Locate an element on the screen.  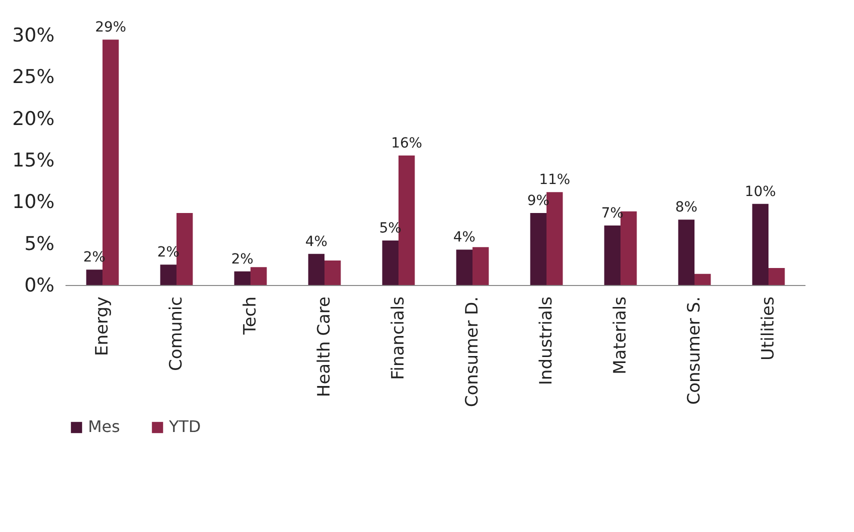
x-tick-label: Consumer S. is located at coordinates (694, 350).